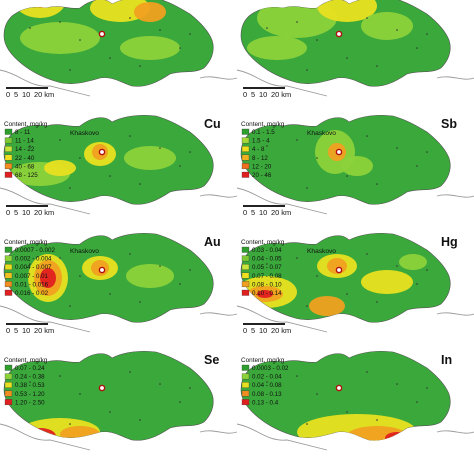  I want to click on legend-range: 8 - 12, so click(260, 158).